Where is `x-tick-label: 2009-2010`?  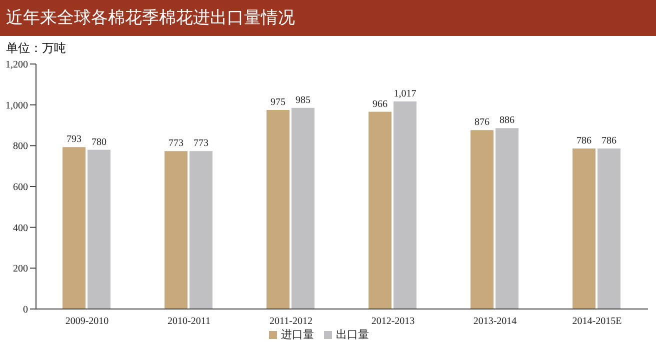 x-tick-label: 2009-2010 is located at coordinates (87, 322).